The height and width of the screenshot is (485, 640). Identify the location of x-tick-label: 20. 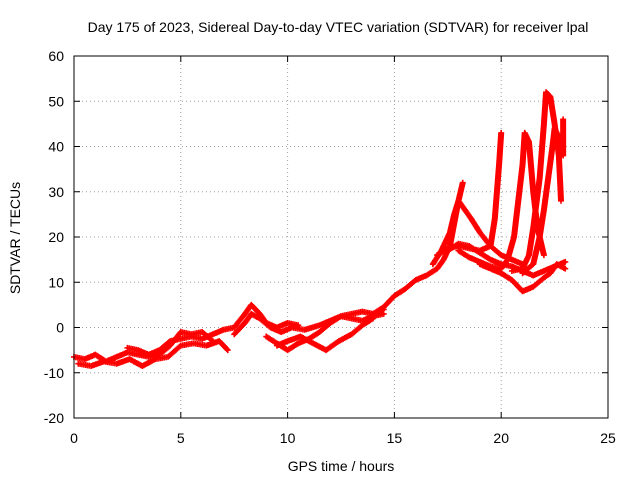
(501, 438).